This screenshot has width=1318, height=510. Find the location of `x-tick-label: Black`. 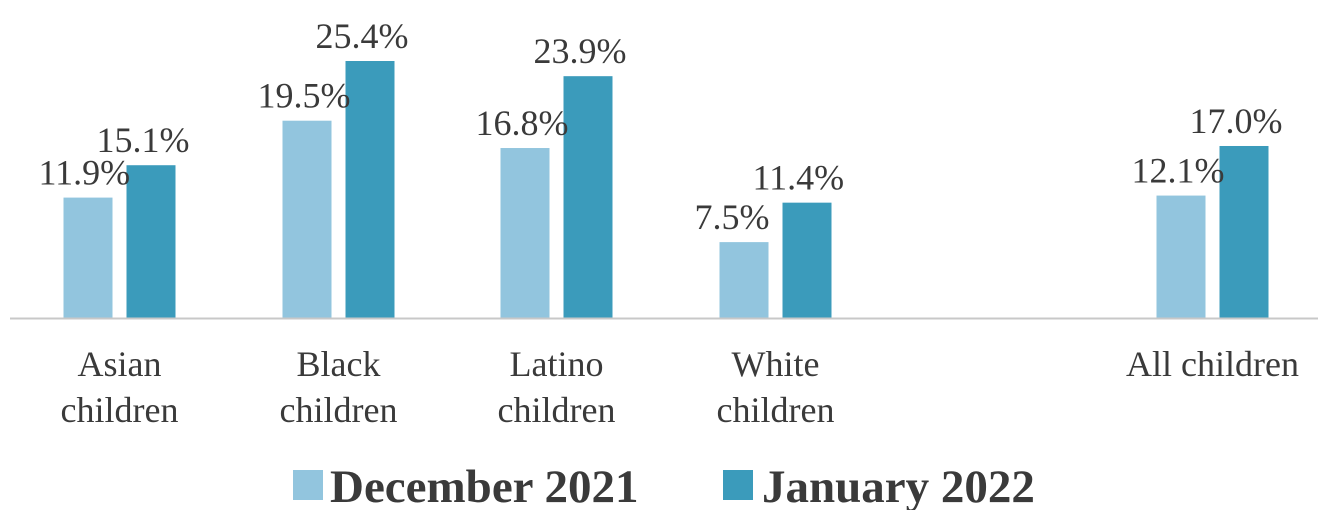

x-tick-label: Black is located at coordinates (339, 364).